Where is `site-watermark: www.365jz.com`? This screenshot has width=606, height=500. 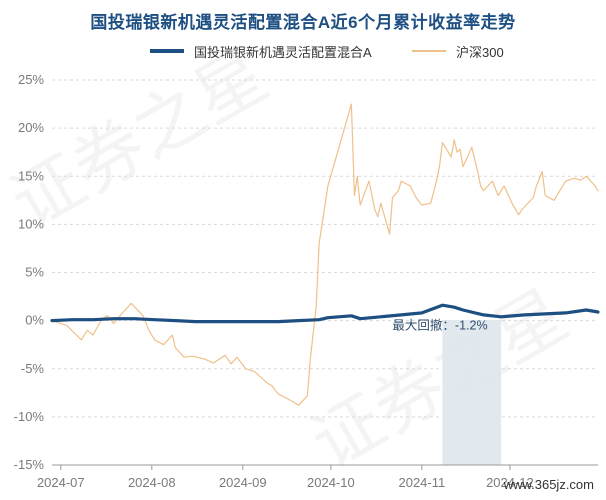
site-watermark: www.365jz.com is located at coordinates (548, 484).